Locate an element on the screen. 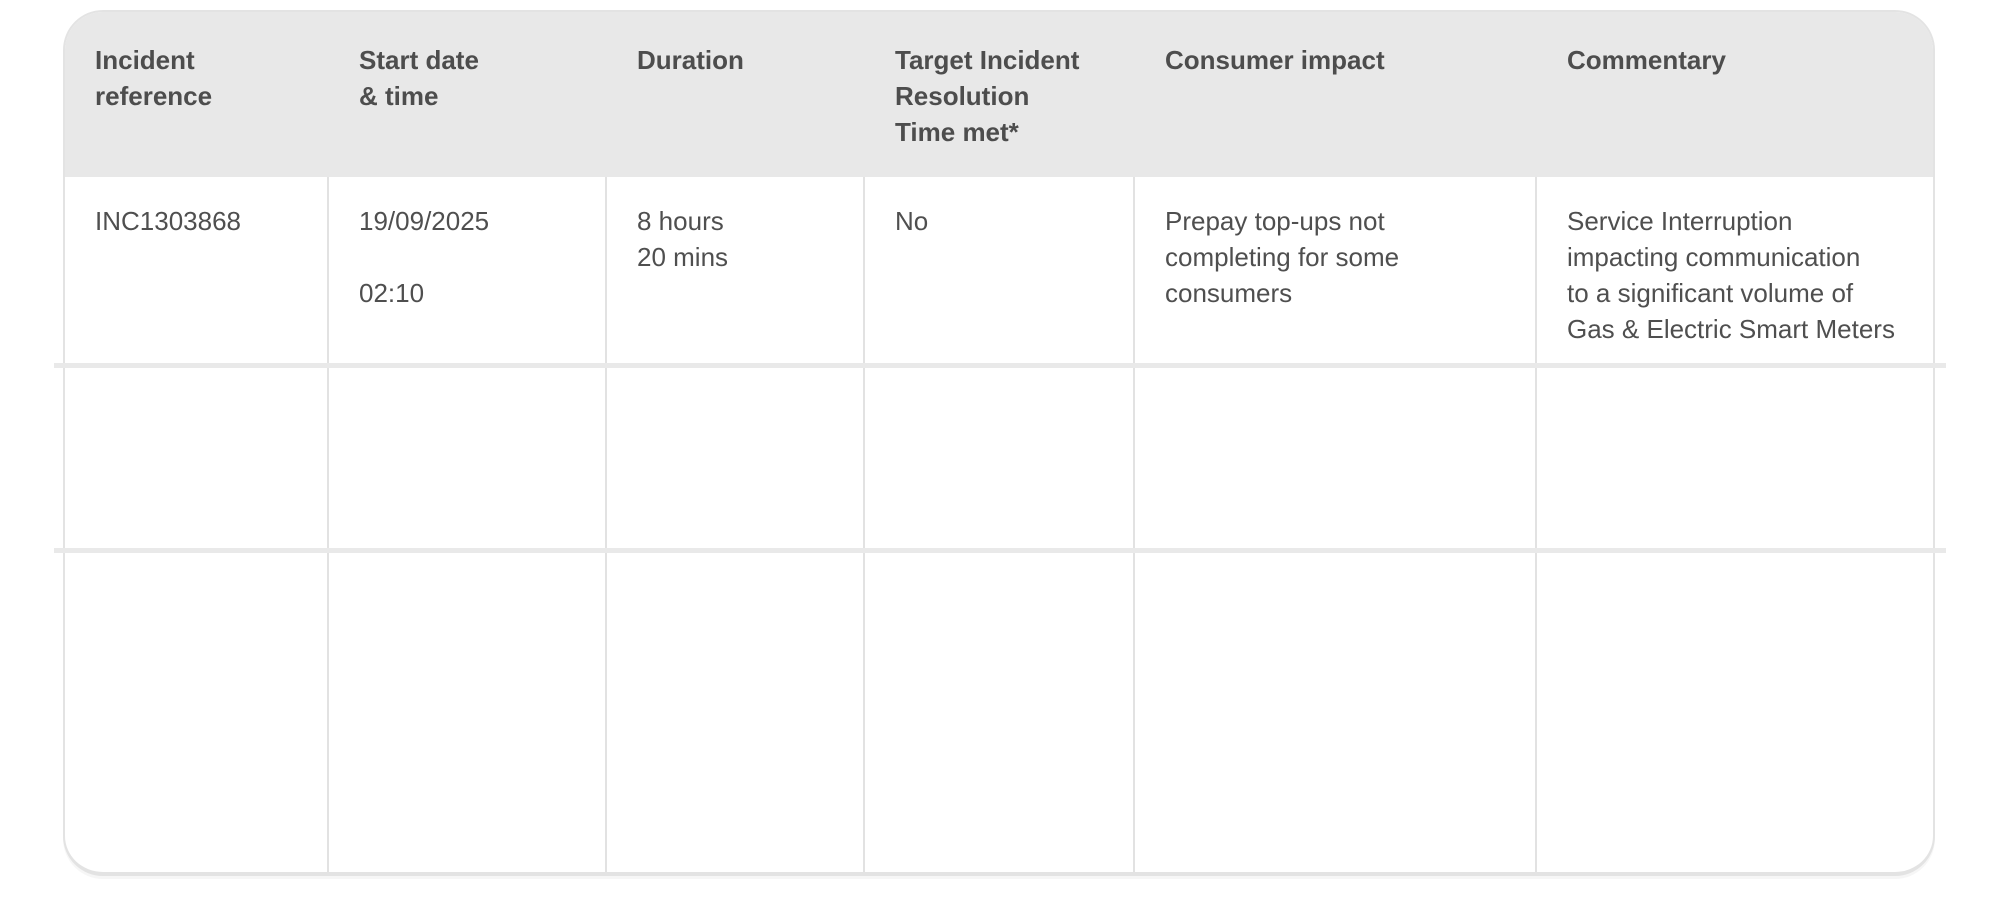  cell-start-date-time: 19/09/2025 02:10 is located at coordinates (468, 271).